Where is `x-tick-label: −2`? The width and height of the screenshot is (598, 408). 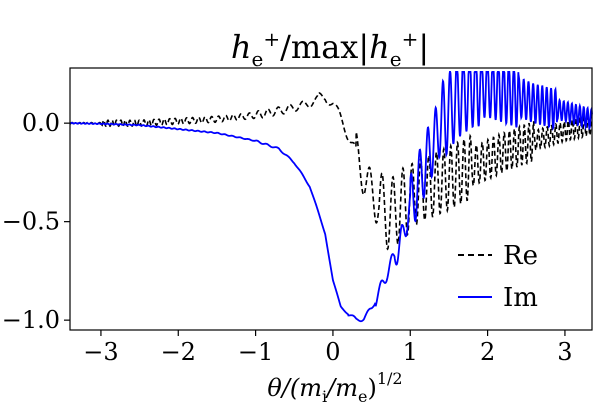
x-tick-label: −2 is located at coordinates (178, 352).